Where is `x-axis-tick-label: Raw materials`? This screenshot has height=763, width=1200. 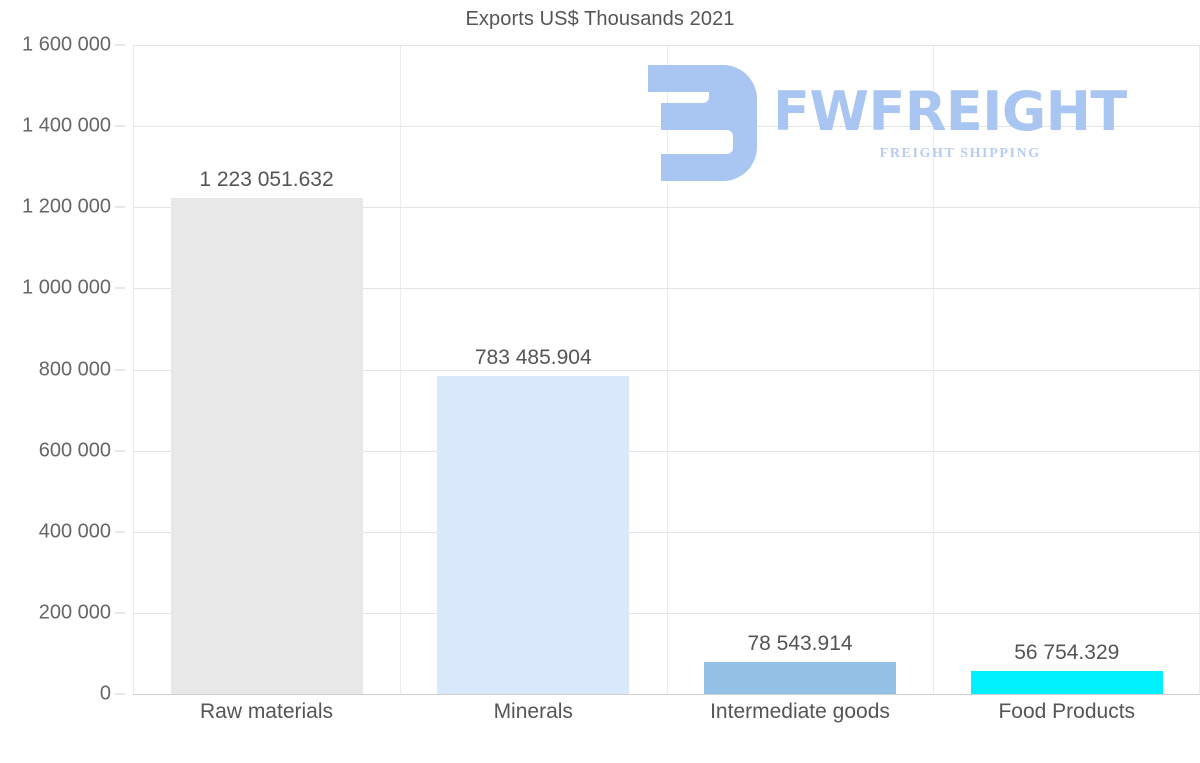
x-axis-tick-label: Raw materials is located at coordinates (266, 711).